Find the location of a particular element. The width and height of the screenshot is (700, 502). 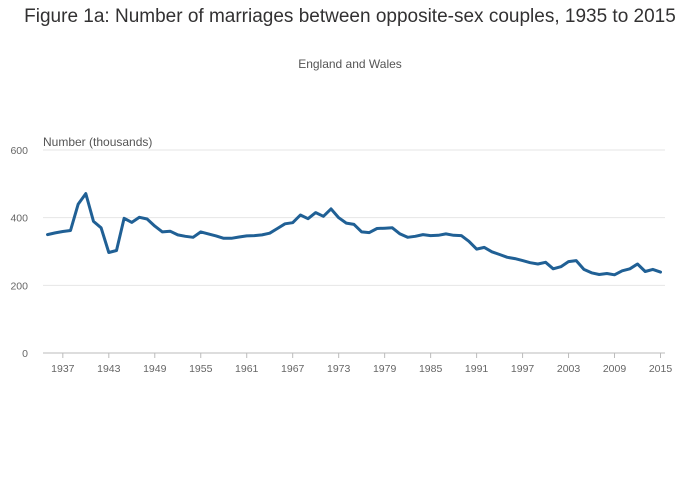

x-tick-label: 1985 is located at coordinates (431, 369).